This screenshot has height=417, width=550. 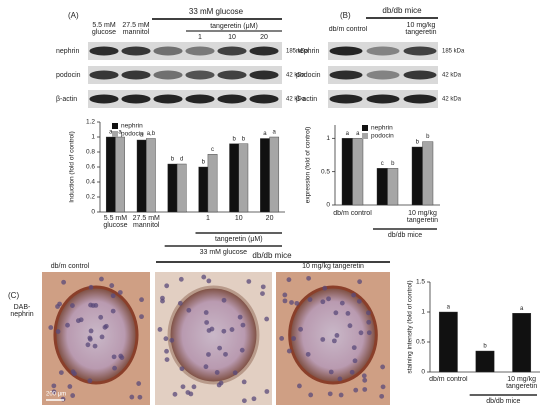 What do you see at coordinates (115, 222) in the screenshot?
I see `x-tick-label: 5.5 mM glucose` at bounding box center [115, 222].